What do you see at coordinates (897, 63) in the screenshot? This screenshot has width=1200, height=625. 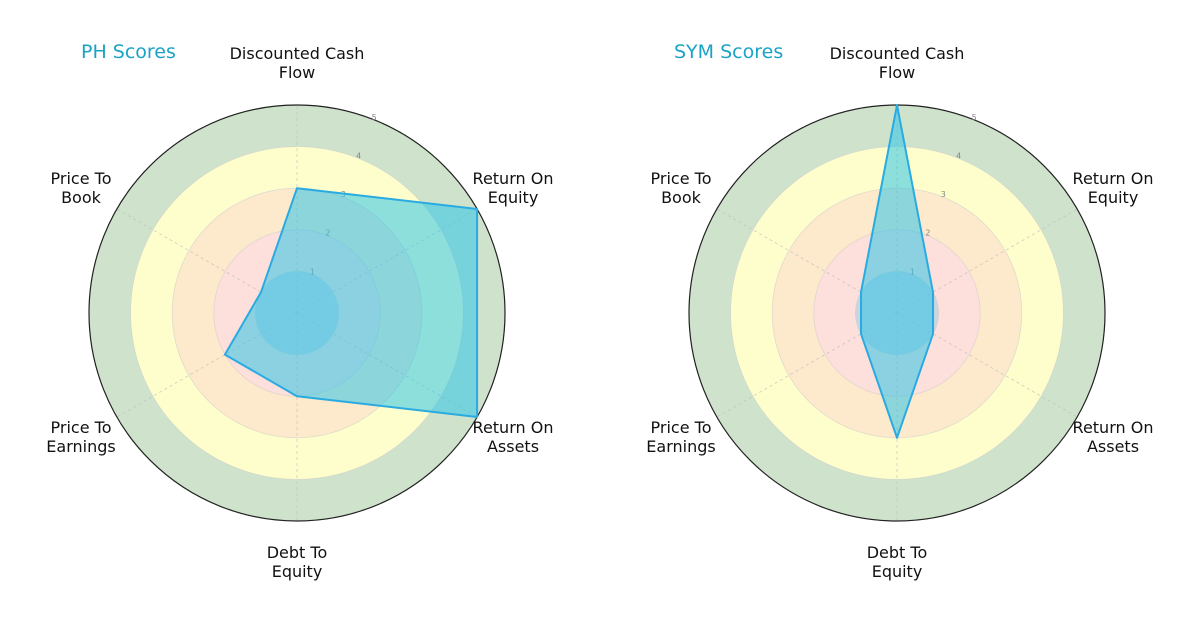 I see `sym-label-dcf: Discounted Cash Flow` at bounding box center [897, 63].